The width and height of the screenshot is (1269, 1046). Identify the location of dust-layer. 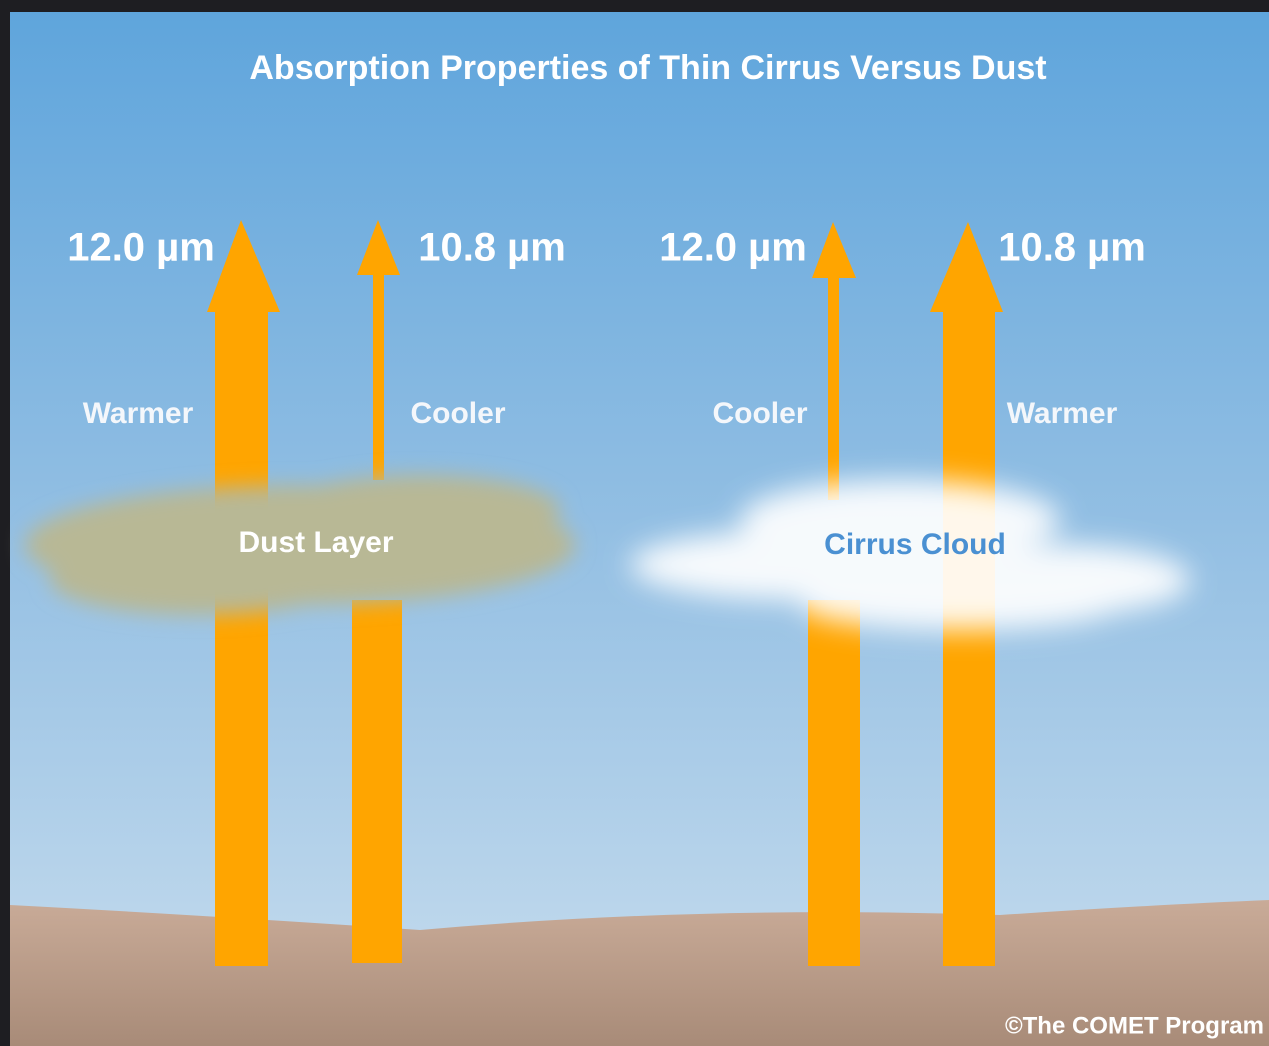
(300, 545).